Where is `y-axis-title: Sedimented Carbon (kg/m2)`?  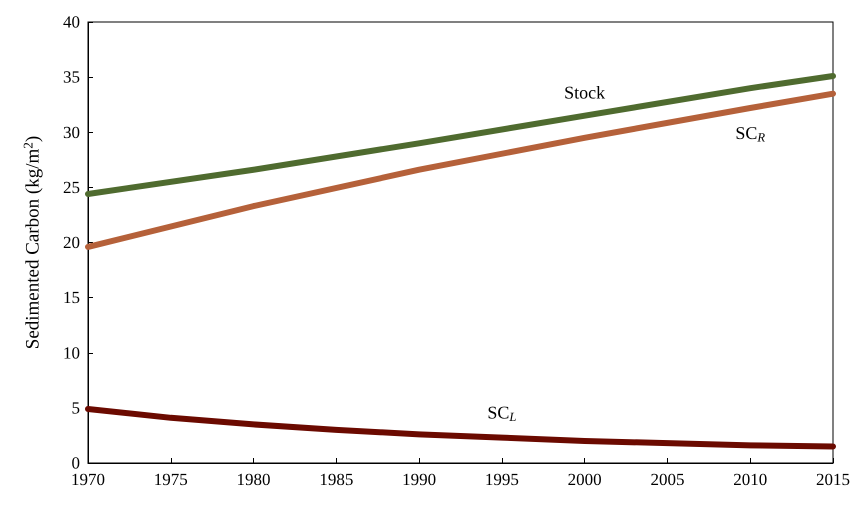
y-axis-title: Sedimented Carbon (kg/m2) is located at coordinates (32, 243).